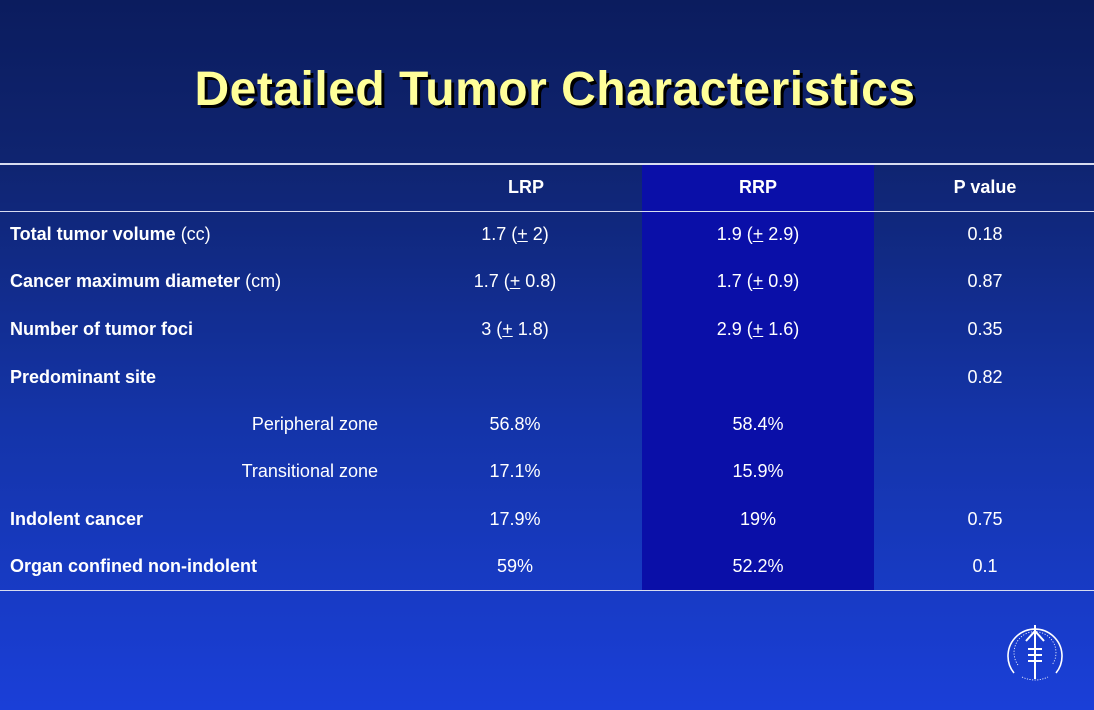 The image size is (1094, 710). What do you see at coordinates (758, 519) in the screenshot?
I see `rrp-value: 19%` at bounding box center [758, 519].